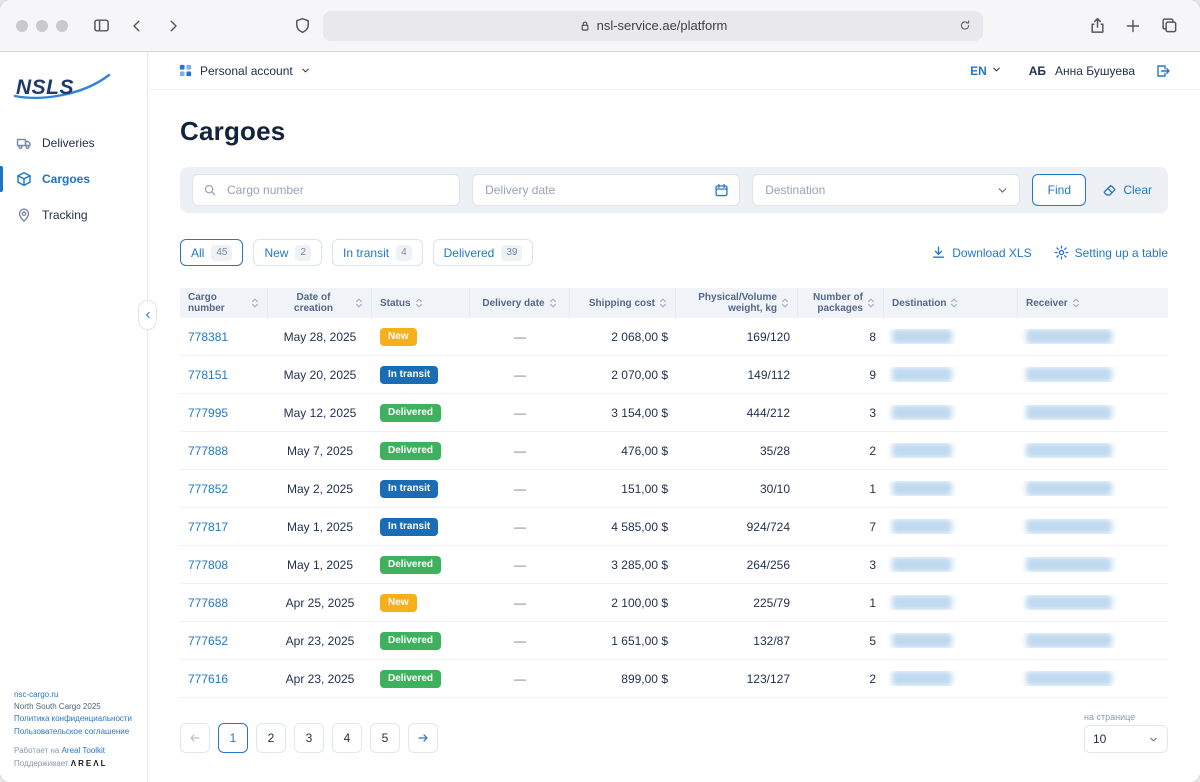  I want to click on window-controls, so click(42, 25).